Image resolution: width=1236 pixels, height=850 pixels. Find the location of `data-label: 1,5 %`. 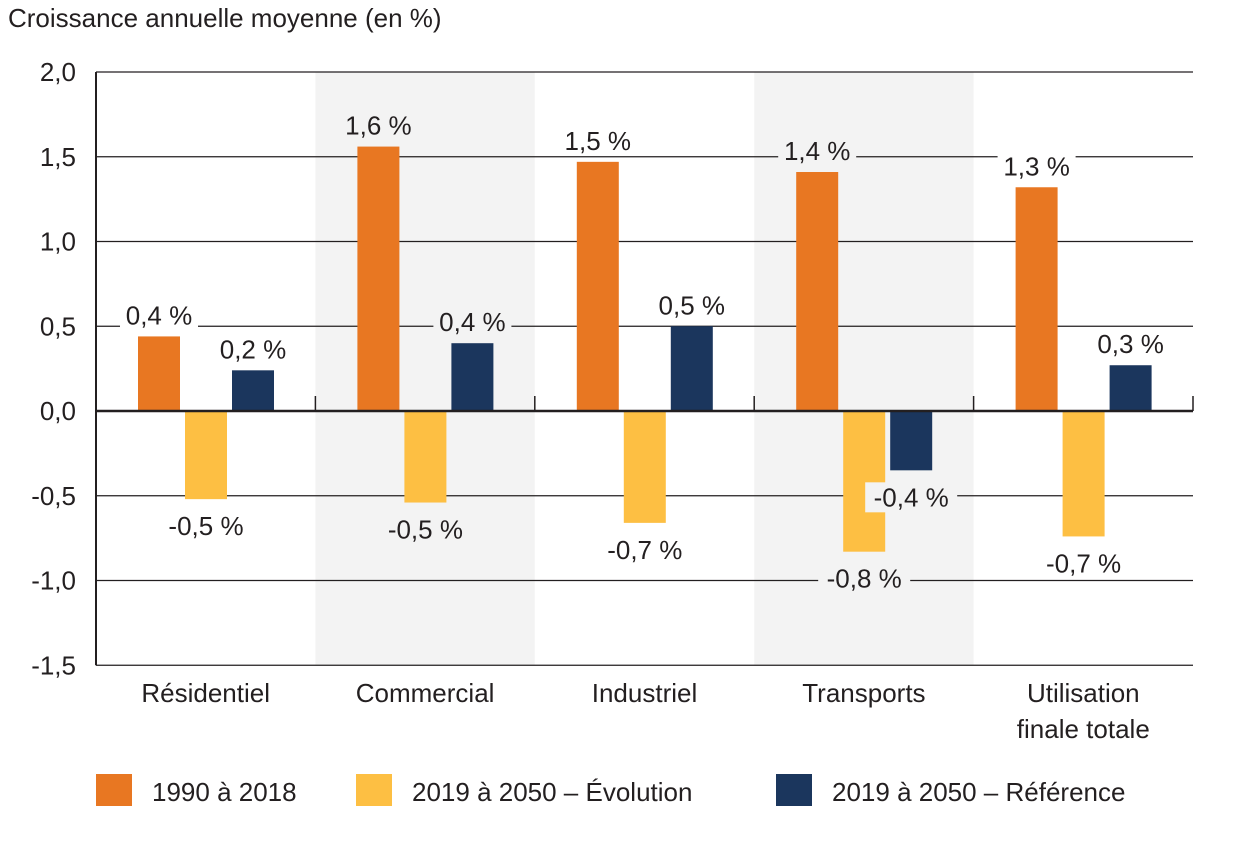

data-label: 1,5 % is located at coordinates (598, 141).